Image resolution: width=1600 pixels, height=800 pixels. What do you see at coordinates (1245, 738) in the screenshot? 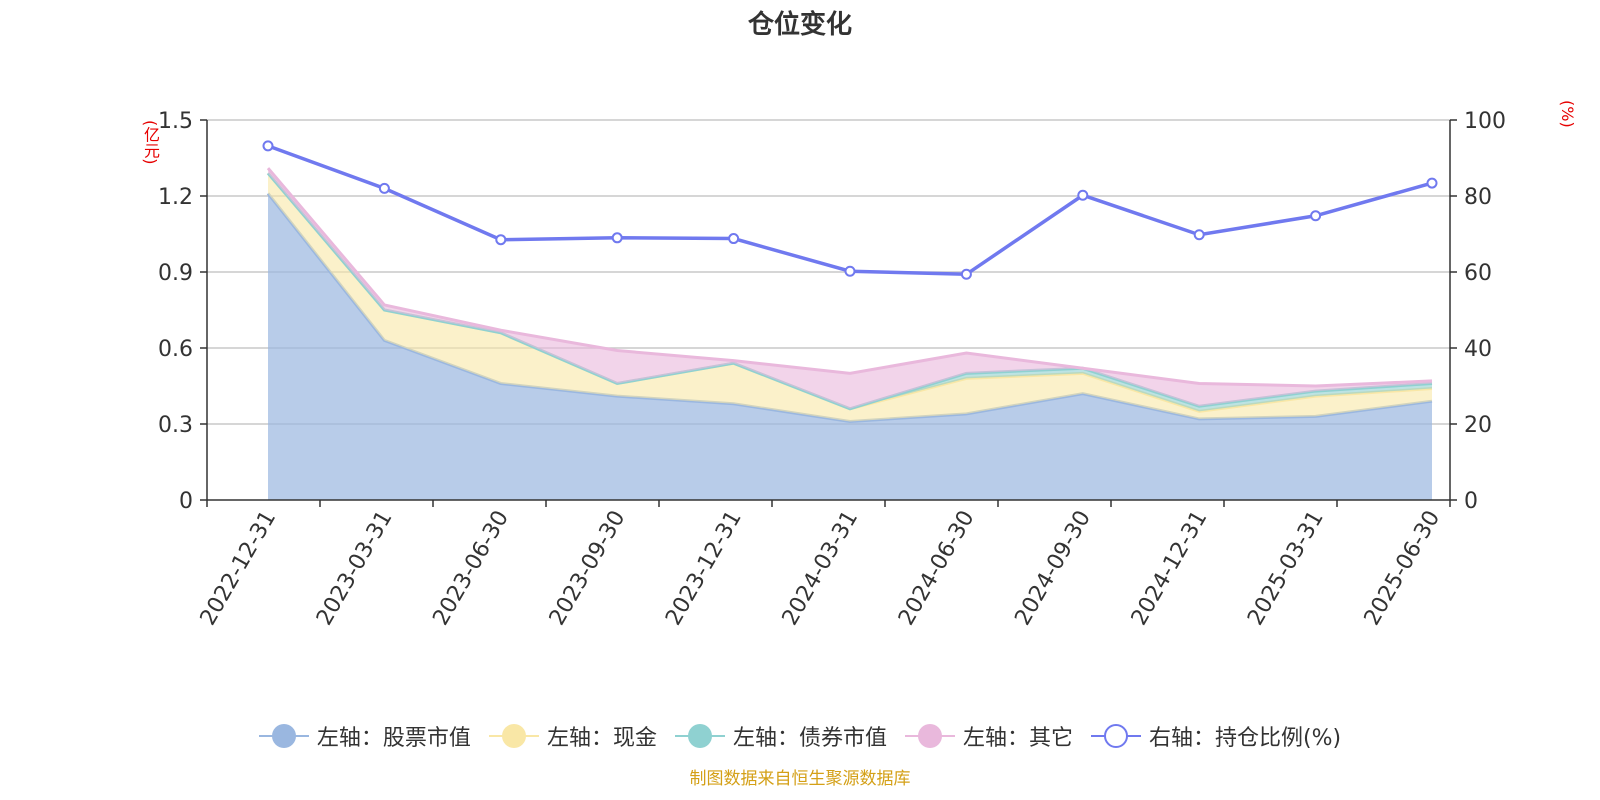
I see `legend-ratio-label: 右轴：持仓比例(%)` at bounding box center [1245, 738].